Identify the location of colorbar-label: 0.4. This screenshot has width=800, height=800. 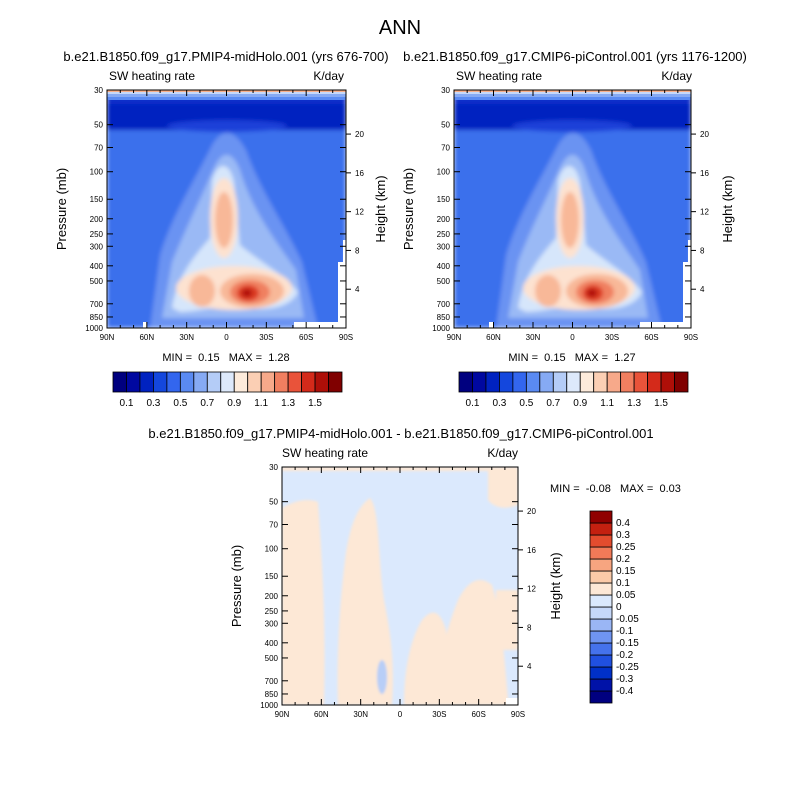
(623, 523).